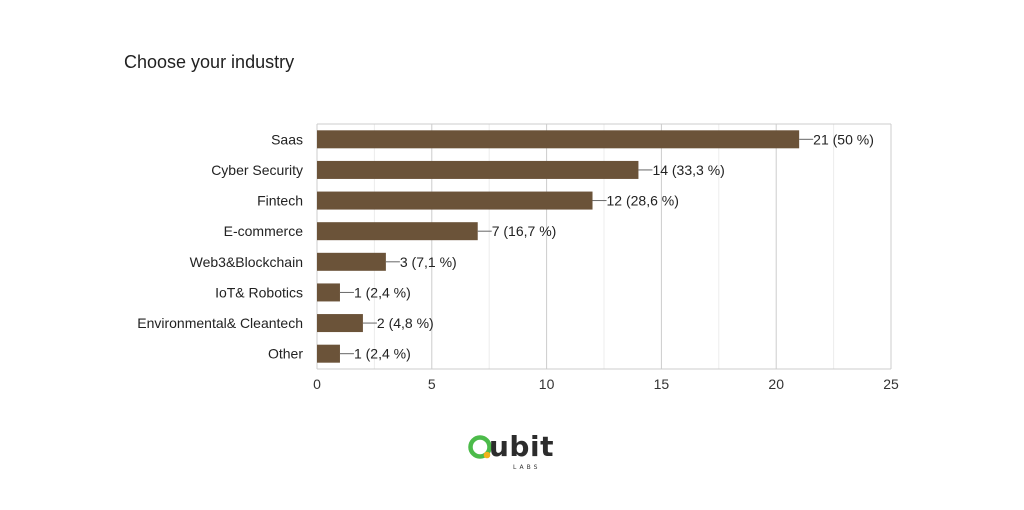 This screenshot has height=510, width=1024. Describe the element at coordinates (521, 446) in the screenshot. I see `logo-word: ubit` at that location.